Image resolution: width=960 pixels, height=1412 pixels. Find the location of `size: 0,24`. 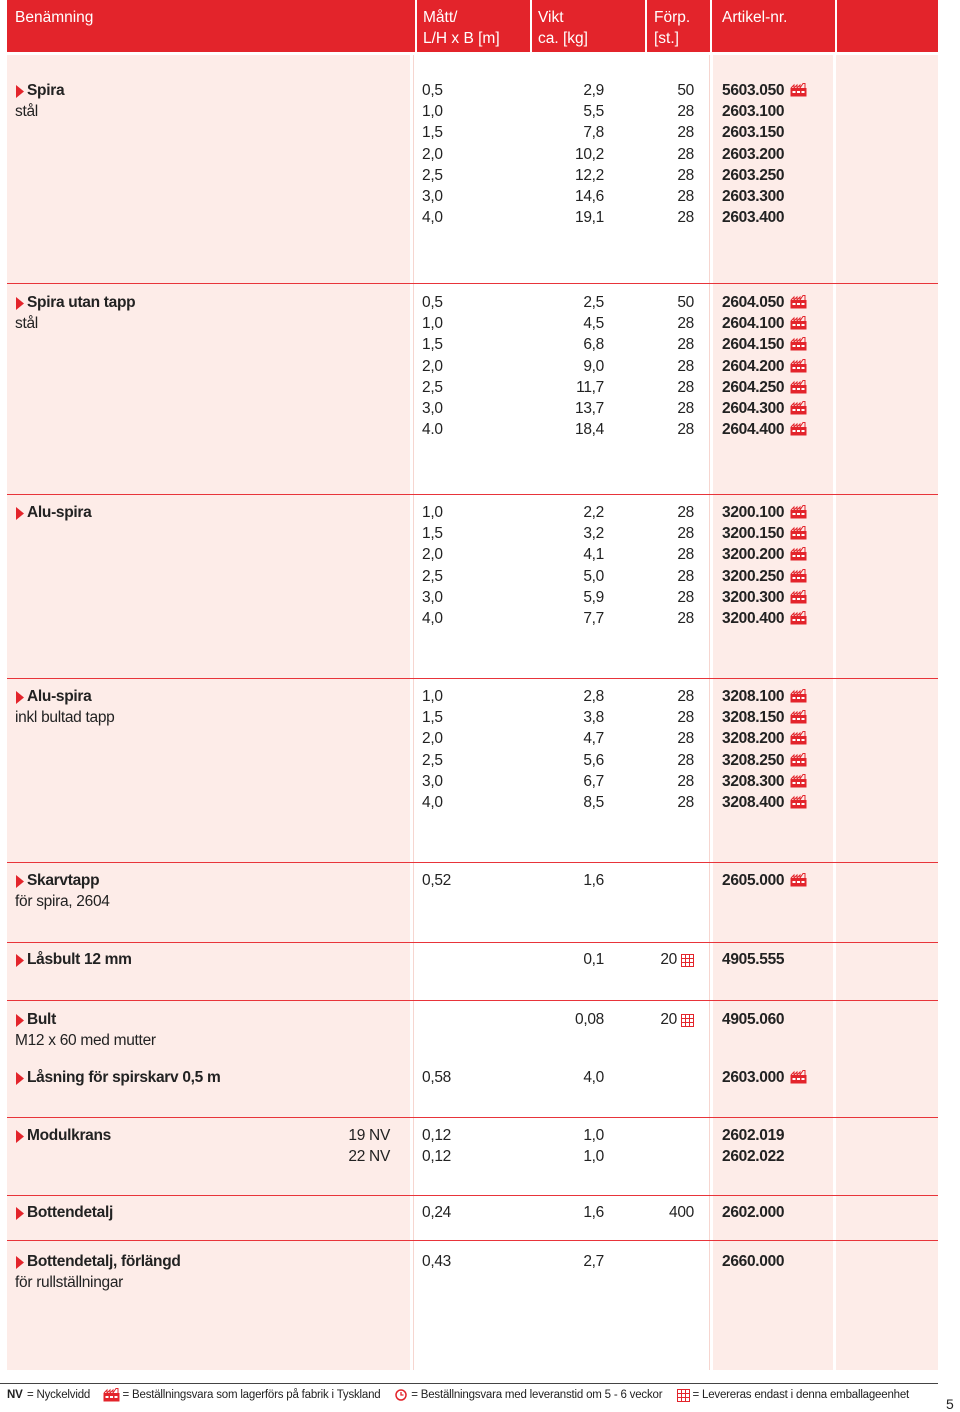

size: 0,24 is located at coordinates (436, 1212).